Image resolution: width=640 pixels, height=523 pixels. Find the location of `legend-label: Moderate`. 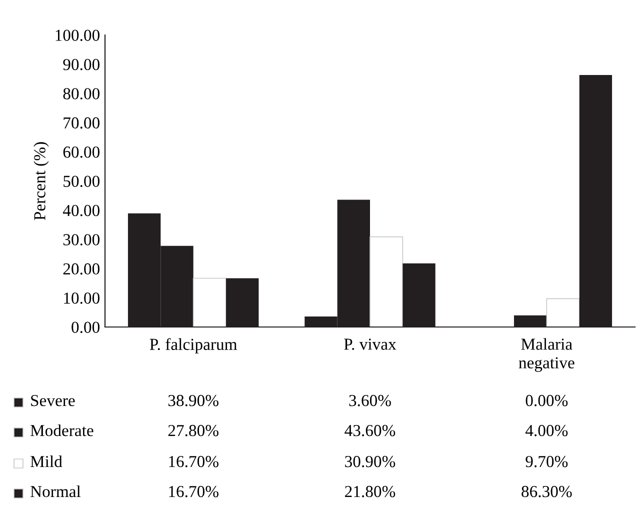

legend-label: Moderate is located at coordinates (62, 430).